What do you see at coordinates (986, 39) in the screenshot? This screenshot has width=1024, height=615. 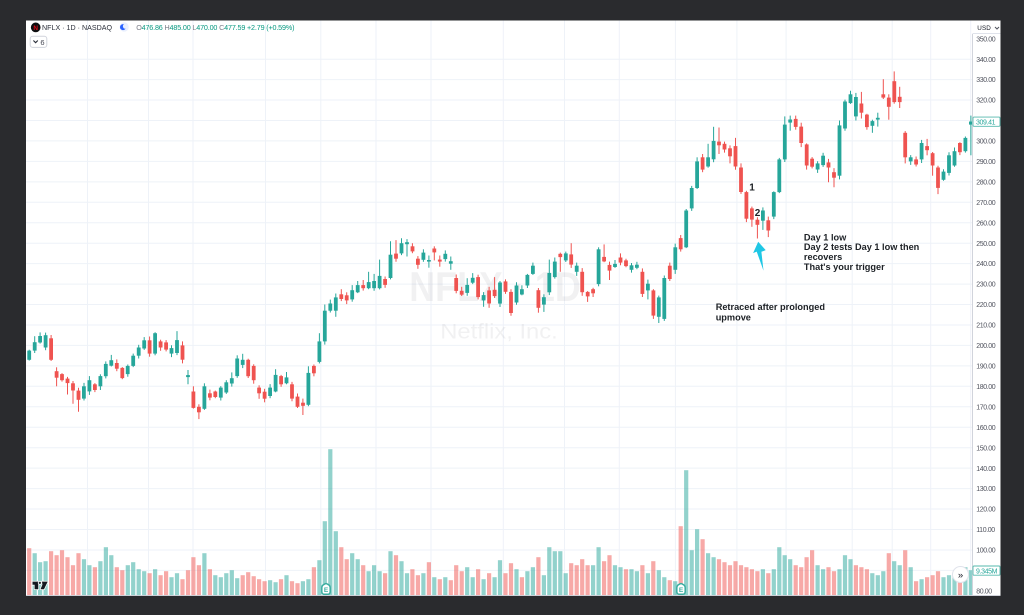 I see `svg-text: 350.00` at bounding box center [986, 39].